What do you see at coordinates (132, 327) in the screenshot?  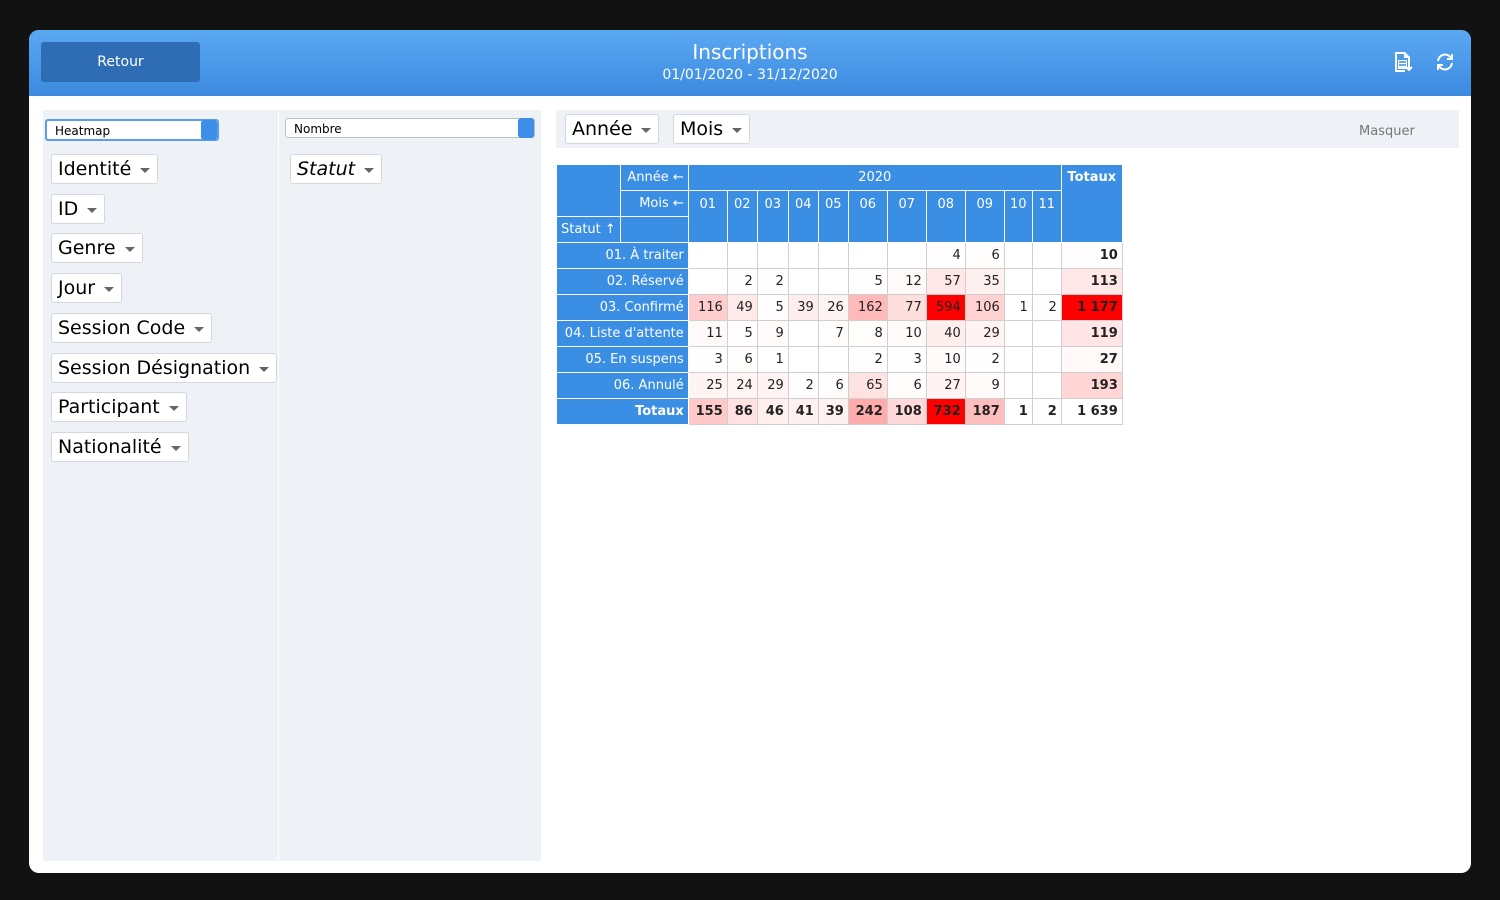 I see `field-pill: Session Code` at bounding box center [132, 327].